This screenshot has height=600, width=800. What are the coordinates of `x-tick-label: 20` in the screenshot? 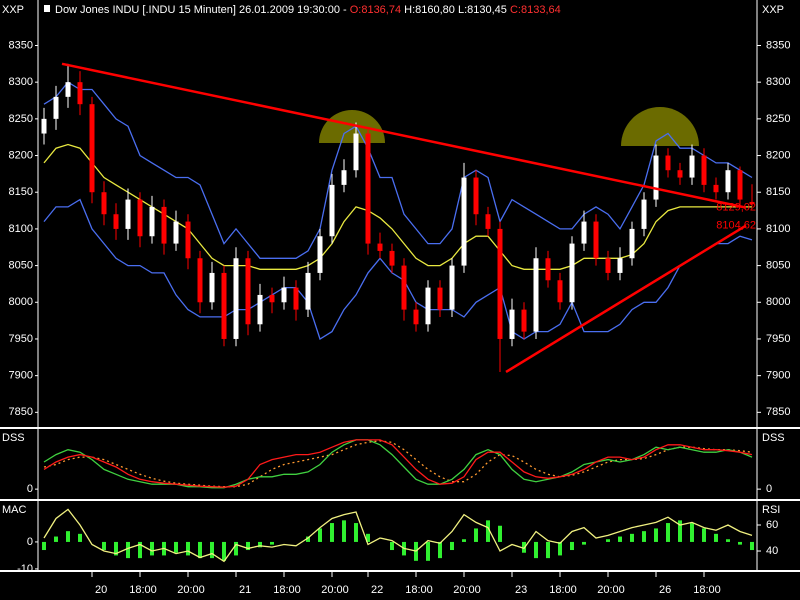 It's located at (101, 590).